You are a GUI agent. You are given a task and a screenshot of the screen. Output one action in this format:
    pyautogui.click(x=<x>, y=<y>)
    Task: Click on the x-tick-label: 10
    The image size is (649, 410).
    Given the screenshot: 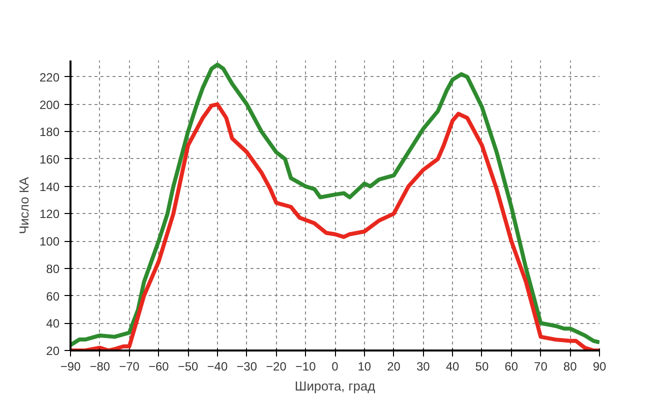 What is the action you would take?
    pyautogui.click(x=365, y=367)
    